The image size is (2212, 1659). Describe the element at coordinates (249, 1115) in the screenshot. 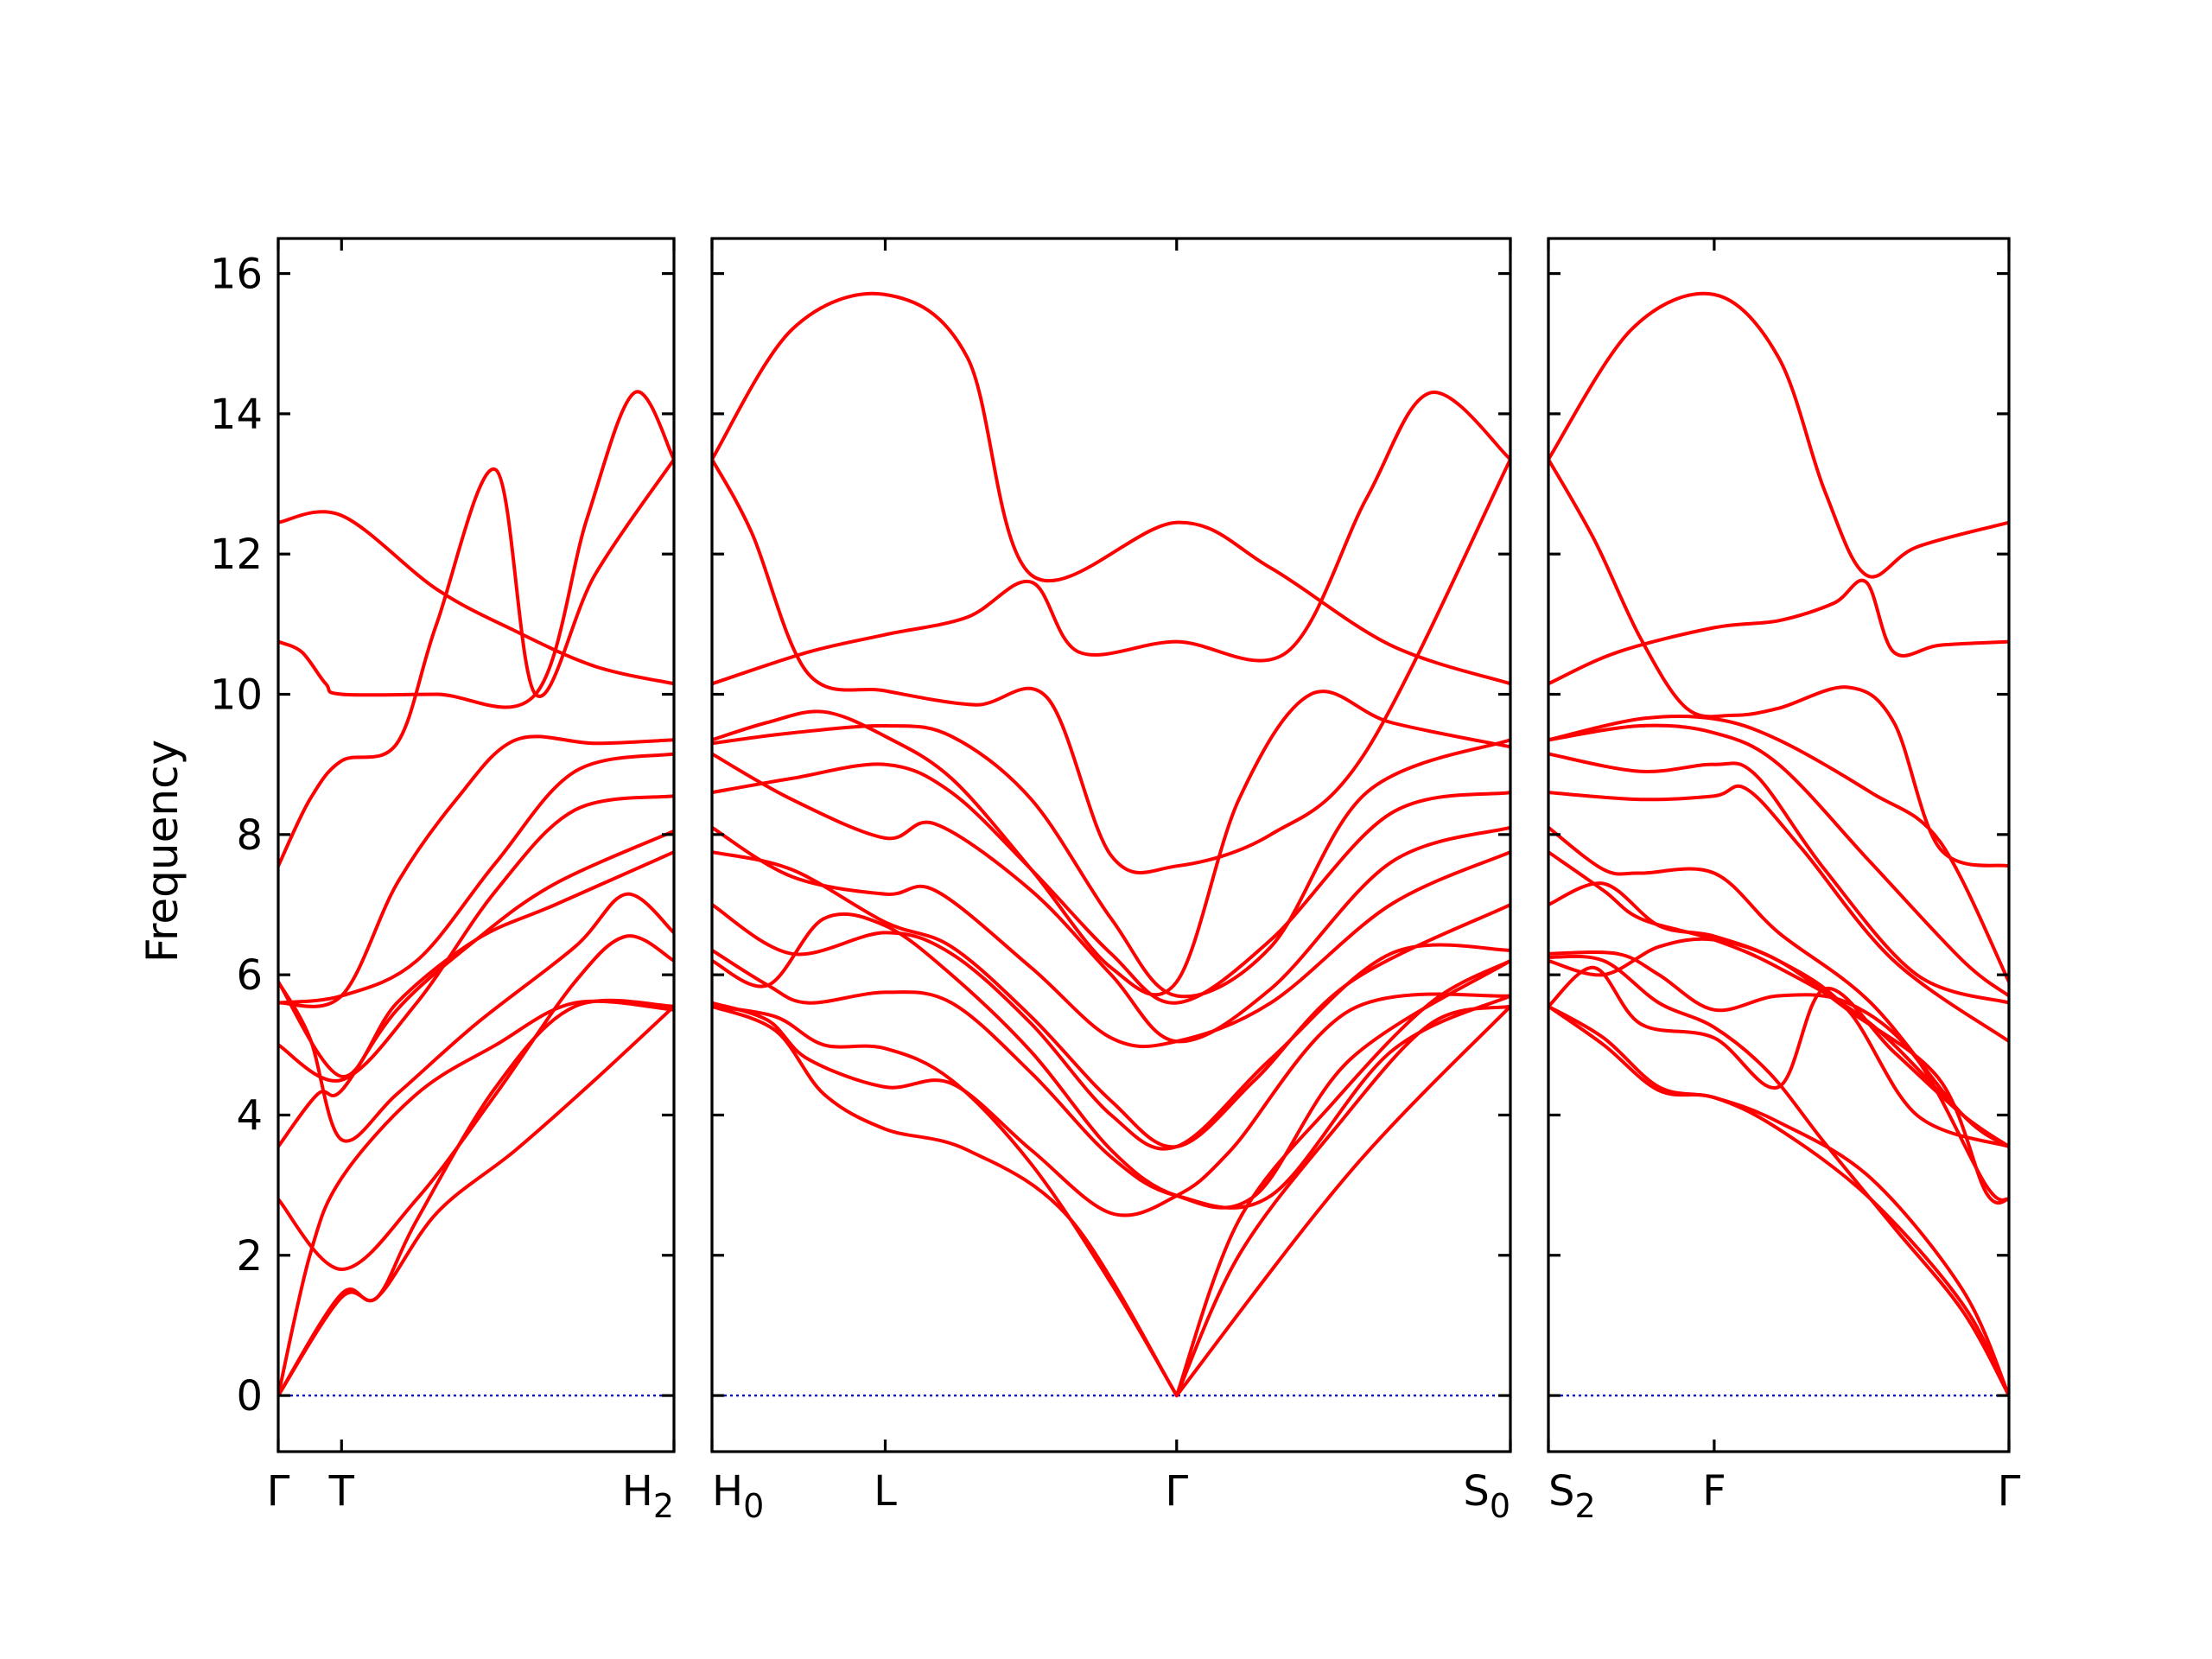

I see `y-tick-label: 4` at that location.